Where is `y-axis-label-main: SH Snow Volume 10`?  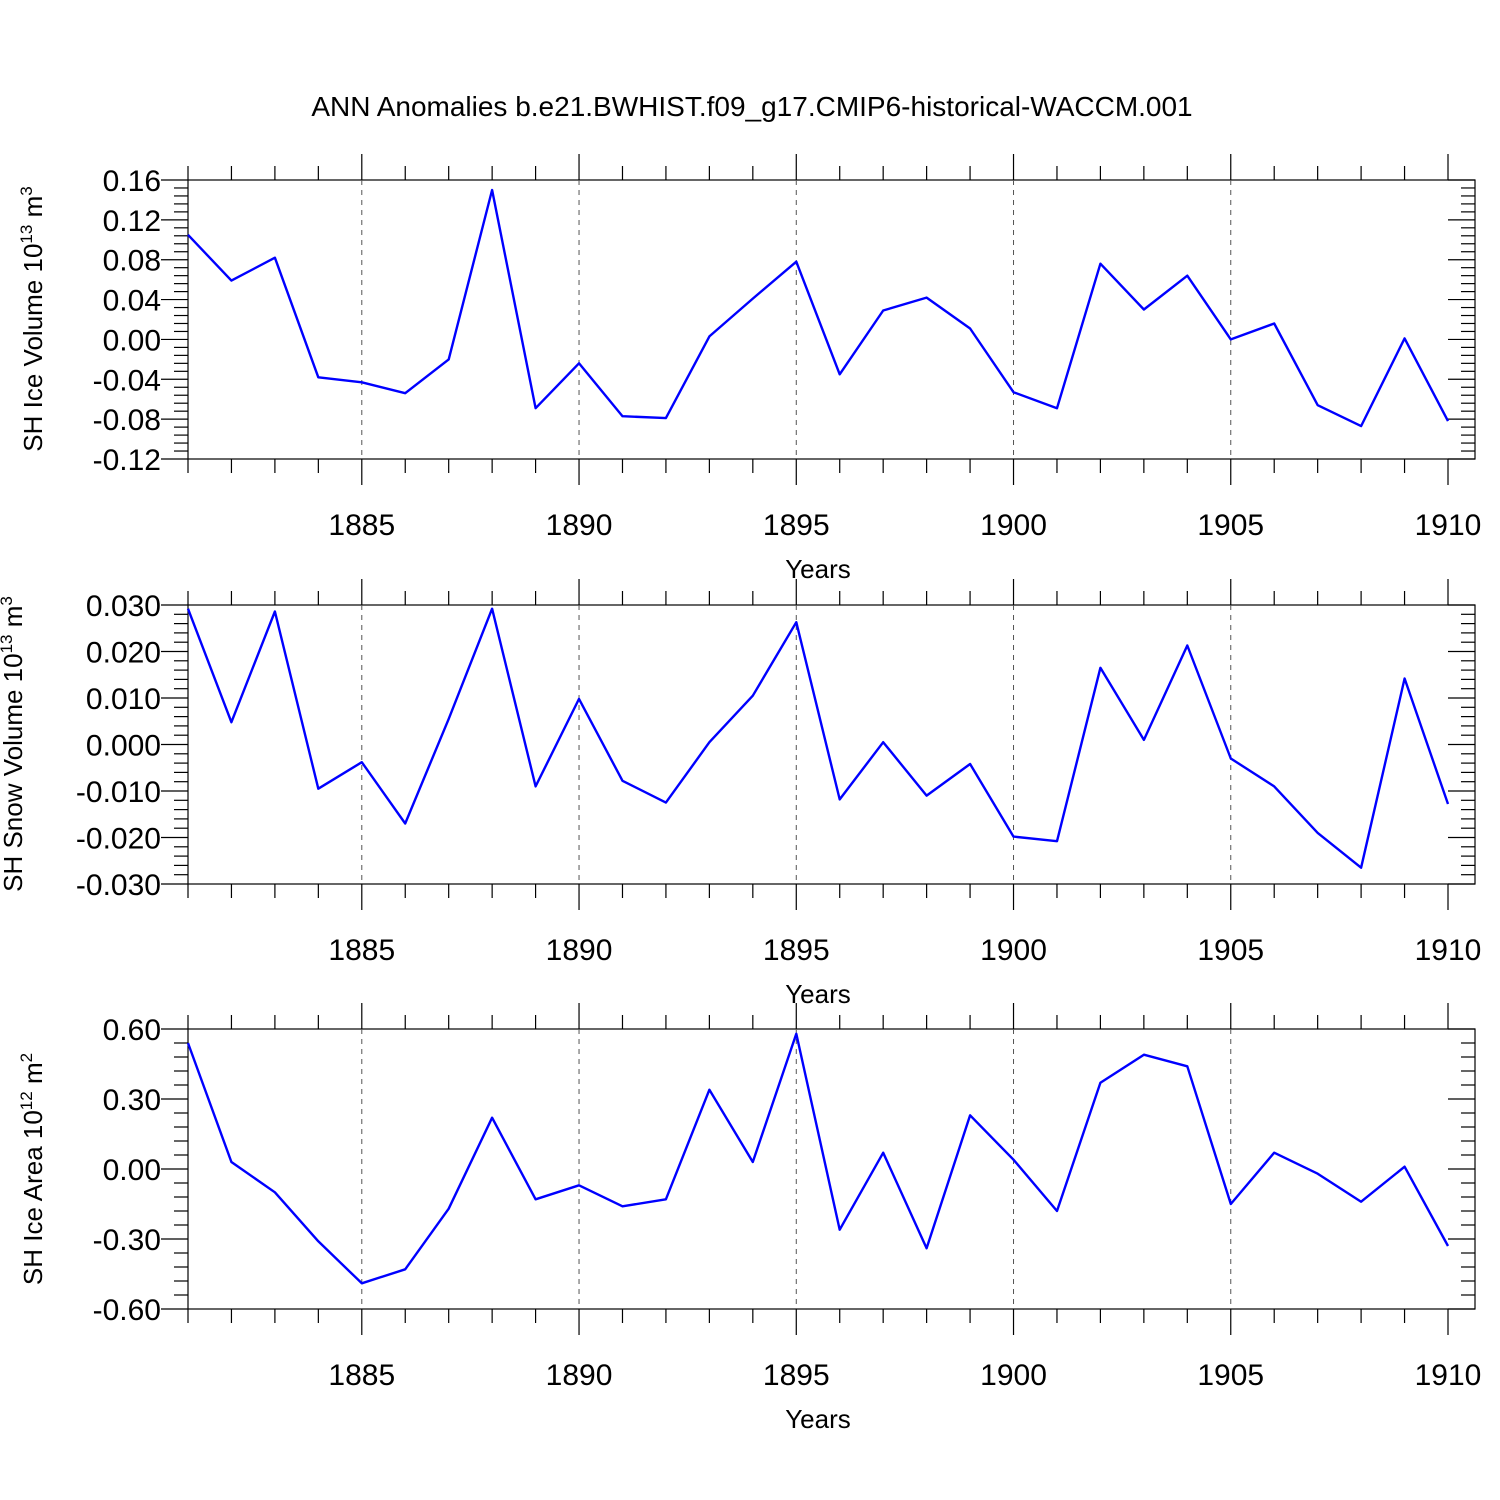 y-axis-label-main: SH Snow Volume 10 is located at coordinates (14, 772).